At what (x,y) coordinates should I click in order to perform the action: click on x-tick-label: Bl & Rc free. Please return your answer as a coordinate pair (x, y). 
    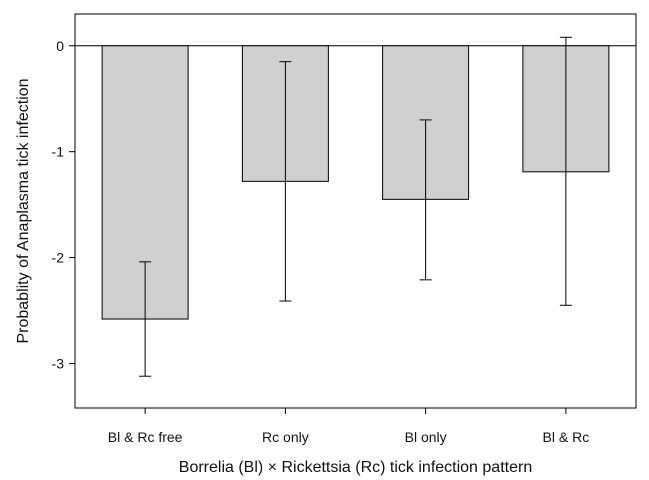
    Looking at the image, I should click on (145, 437).